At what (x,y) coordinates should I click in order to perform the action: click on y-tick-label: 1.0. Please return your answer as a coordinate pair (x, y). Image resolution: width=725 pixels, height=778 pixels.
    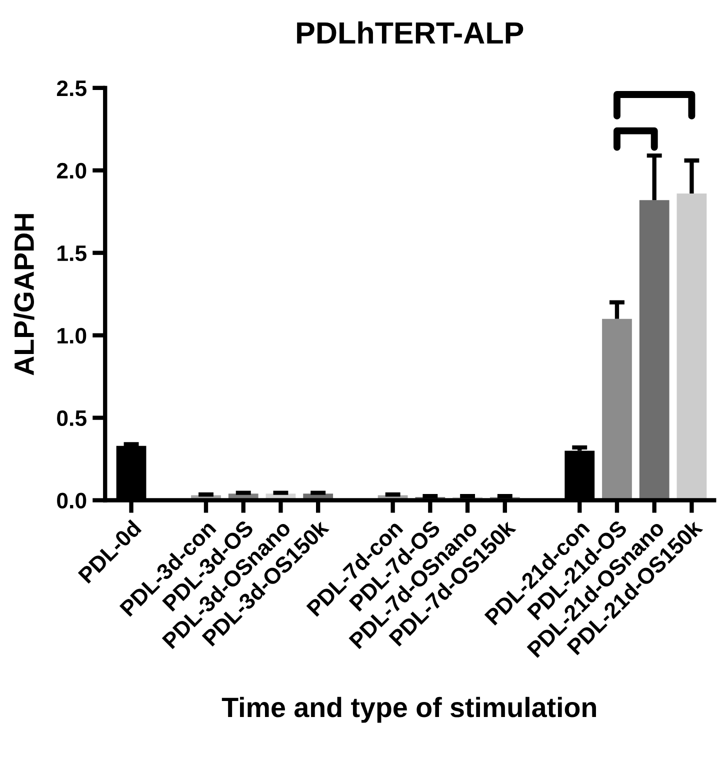
    Looking at the image, I should click on (72, 336).